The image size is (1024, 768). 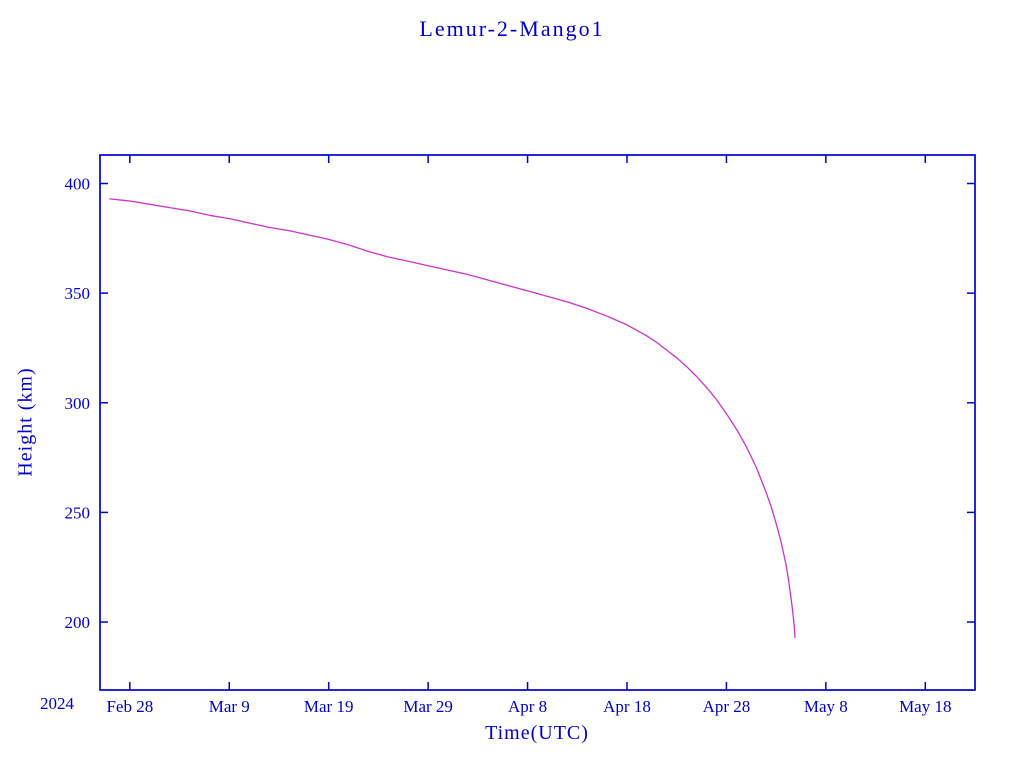 What do you see at coordinates (527, 706) in the screenshot?
I see `x-tick-label: Apr 8` at bounding box center [527, 706].